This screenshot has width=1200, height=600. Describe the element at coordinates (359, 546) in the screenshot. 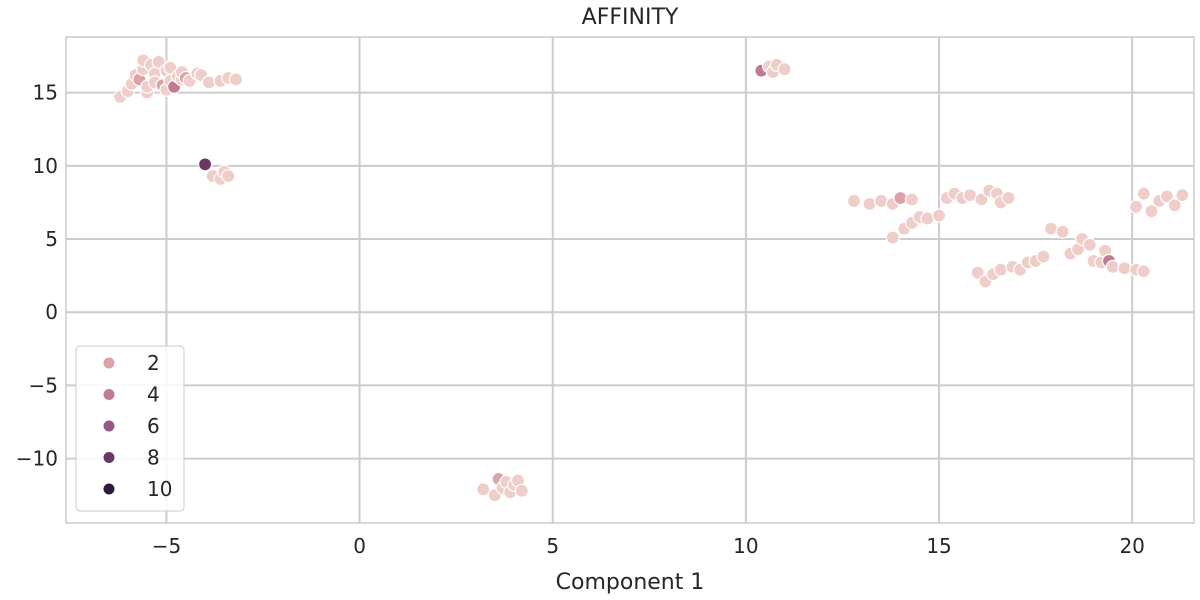

I see `x-tick-label: 0` at that location.